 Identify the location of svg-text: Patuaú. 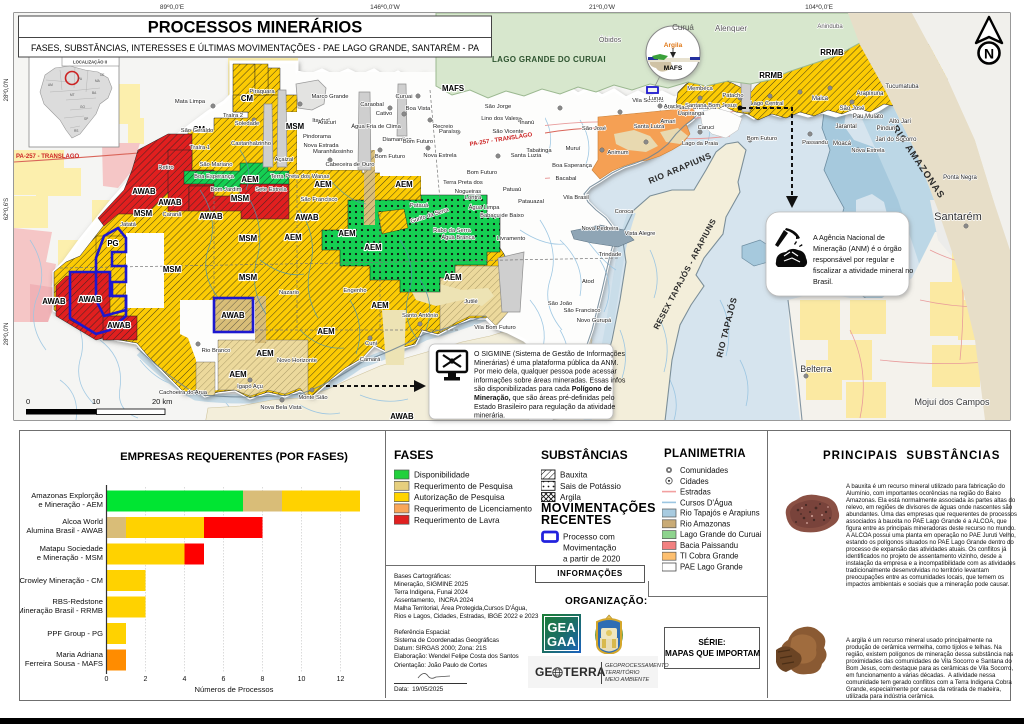
(512, 190).